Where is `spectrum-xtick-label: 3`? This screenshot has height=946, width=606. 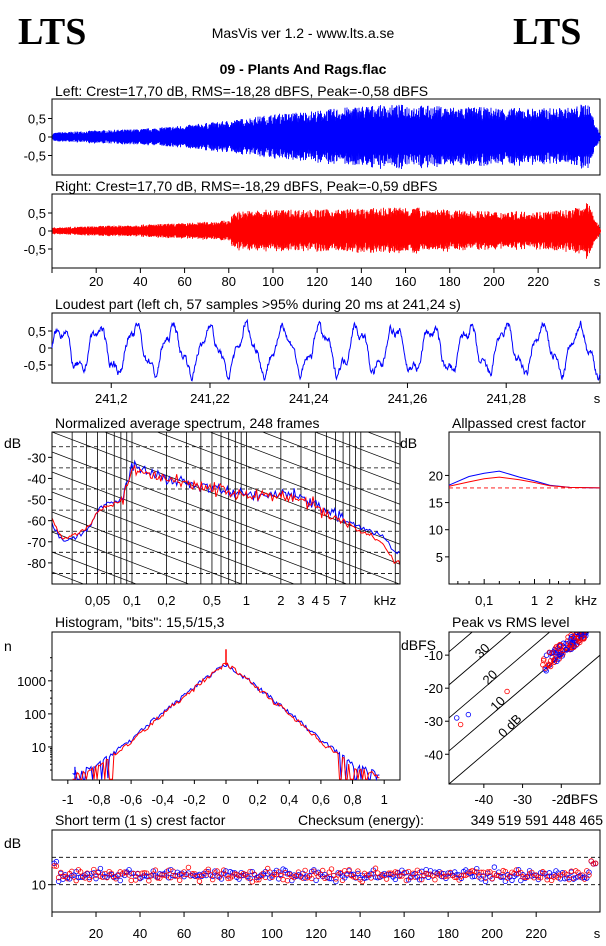 spectrum-xtick-label: 3 is located at coordinates (300, 600).